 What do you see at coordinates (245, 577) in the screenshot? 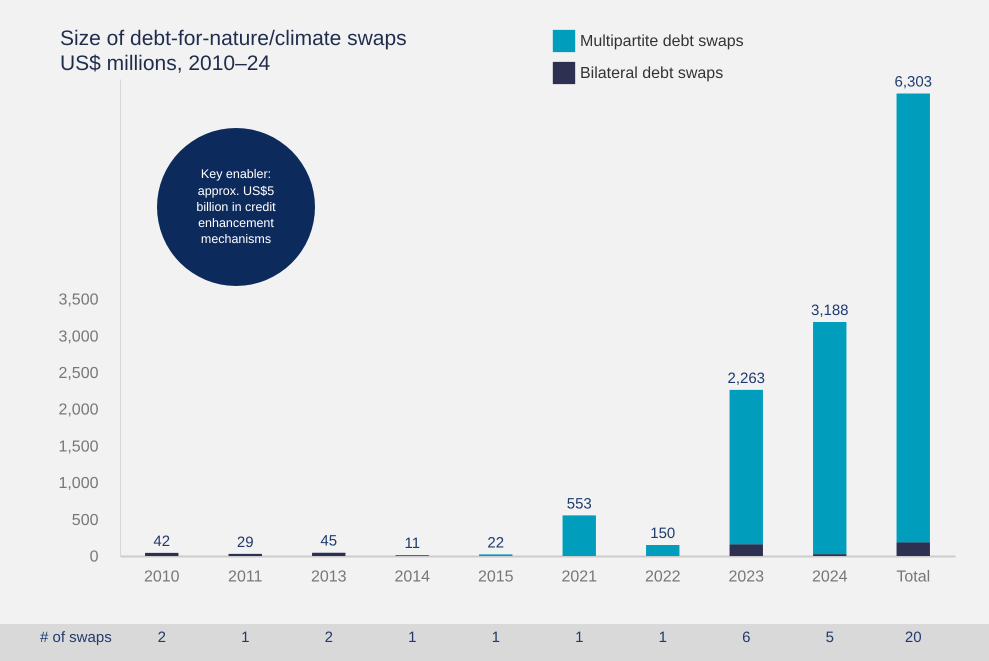
I see `x-tick-label: 2011` at bounding box center [245, 577].